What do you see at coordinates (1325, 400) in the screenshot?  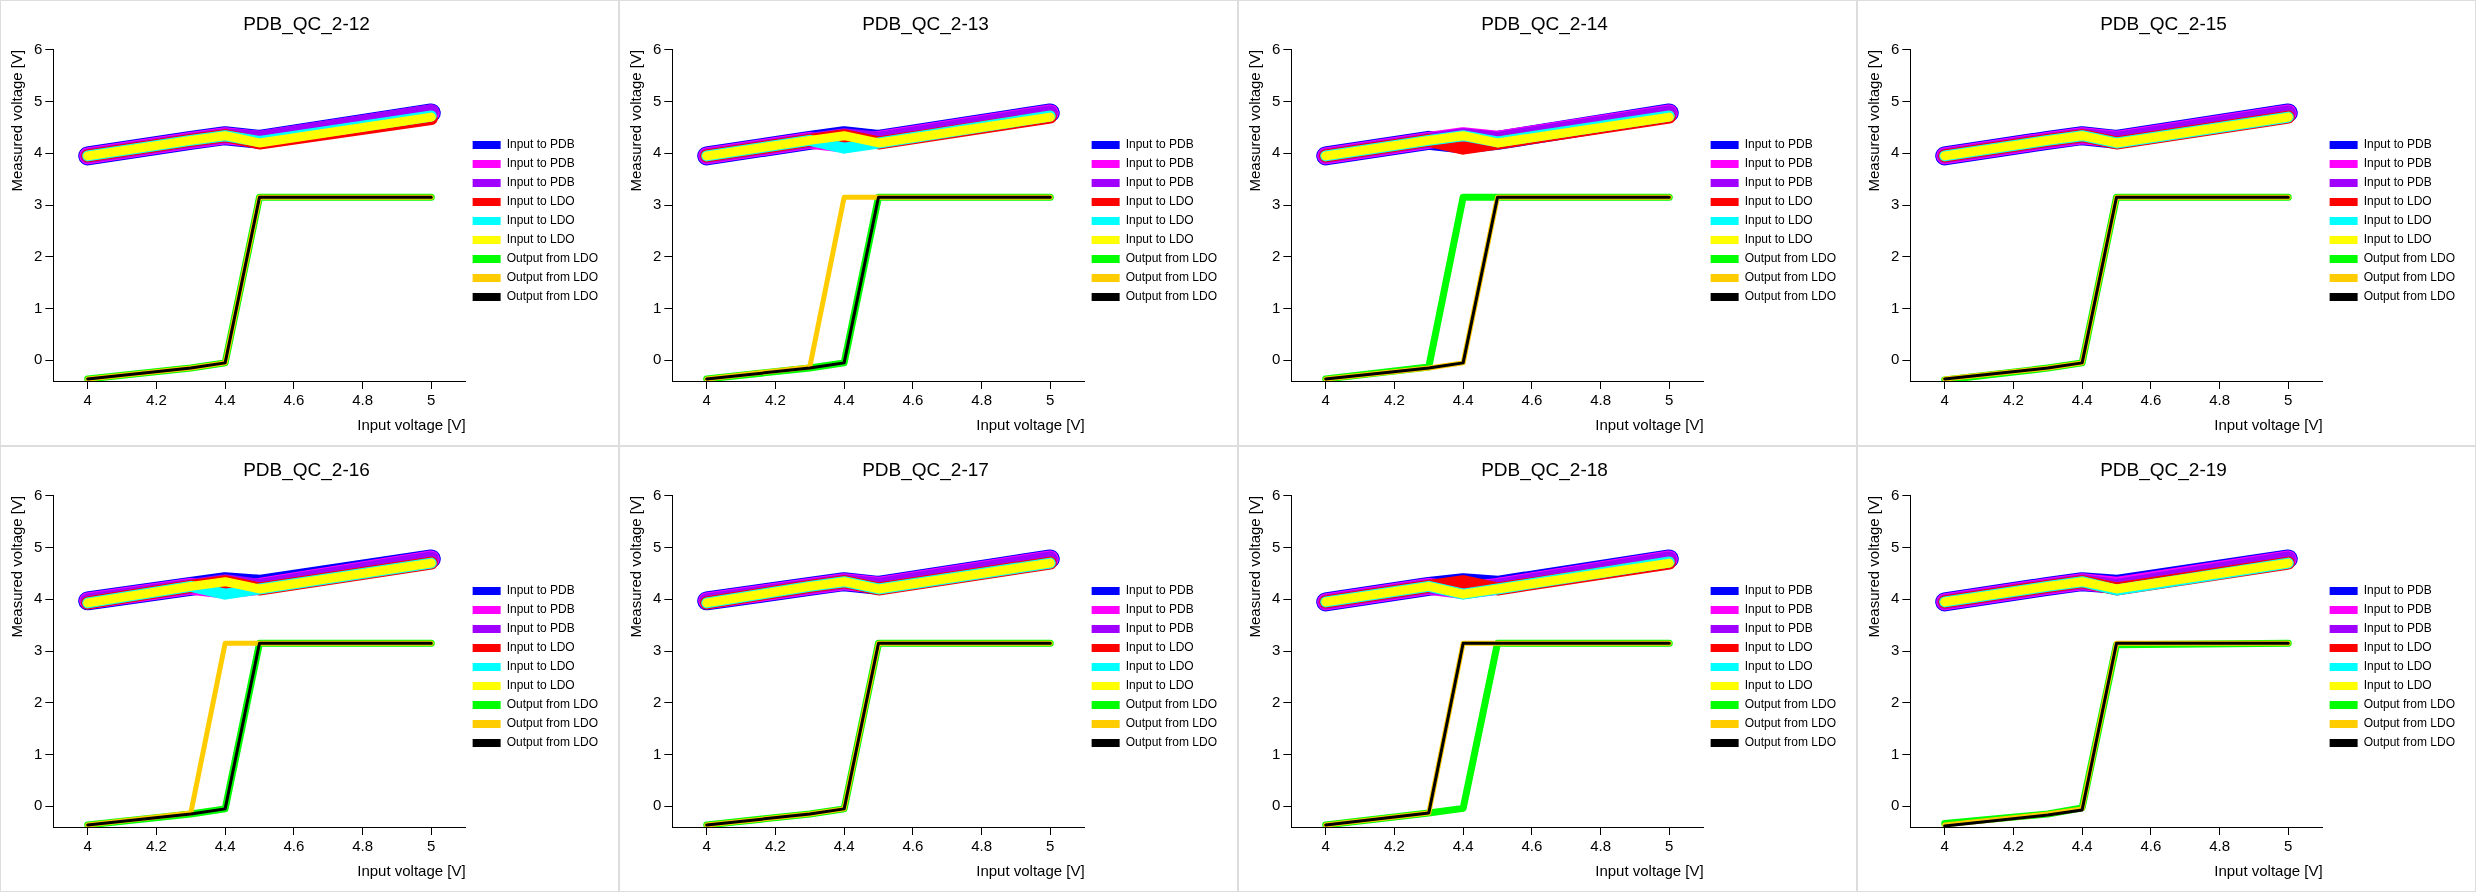 I see `x-tick-label: 4` at bounding box center [1325, 400].